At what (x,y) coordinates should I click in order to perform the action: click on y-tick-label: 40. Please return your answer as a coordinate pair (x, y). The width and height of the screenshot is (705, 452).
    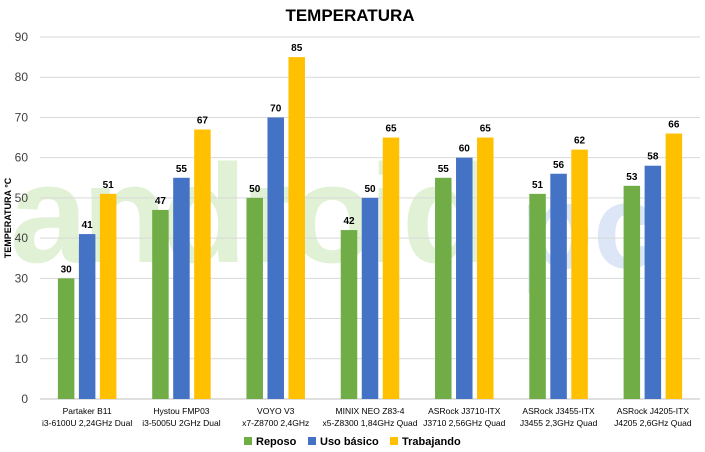
    Looking at the image, I should click on (22, 238).